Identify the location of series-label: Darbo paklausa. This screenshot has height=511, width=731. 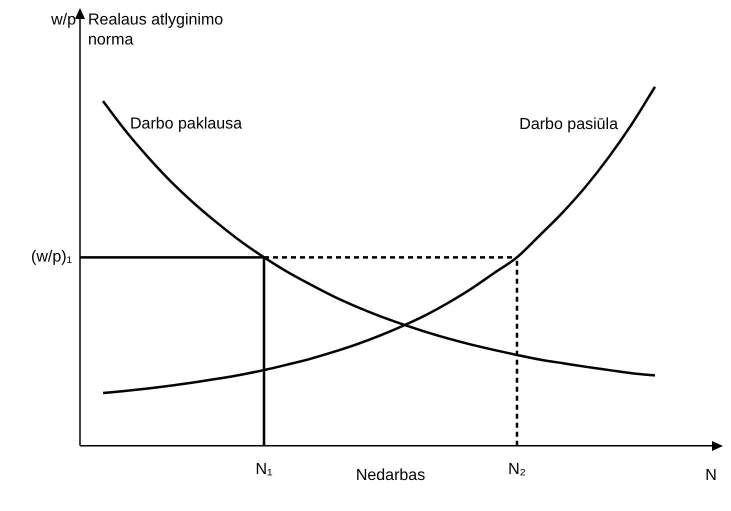
(186, 124).